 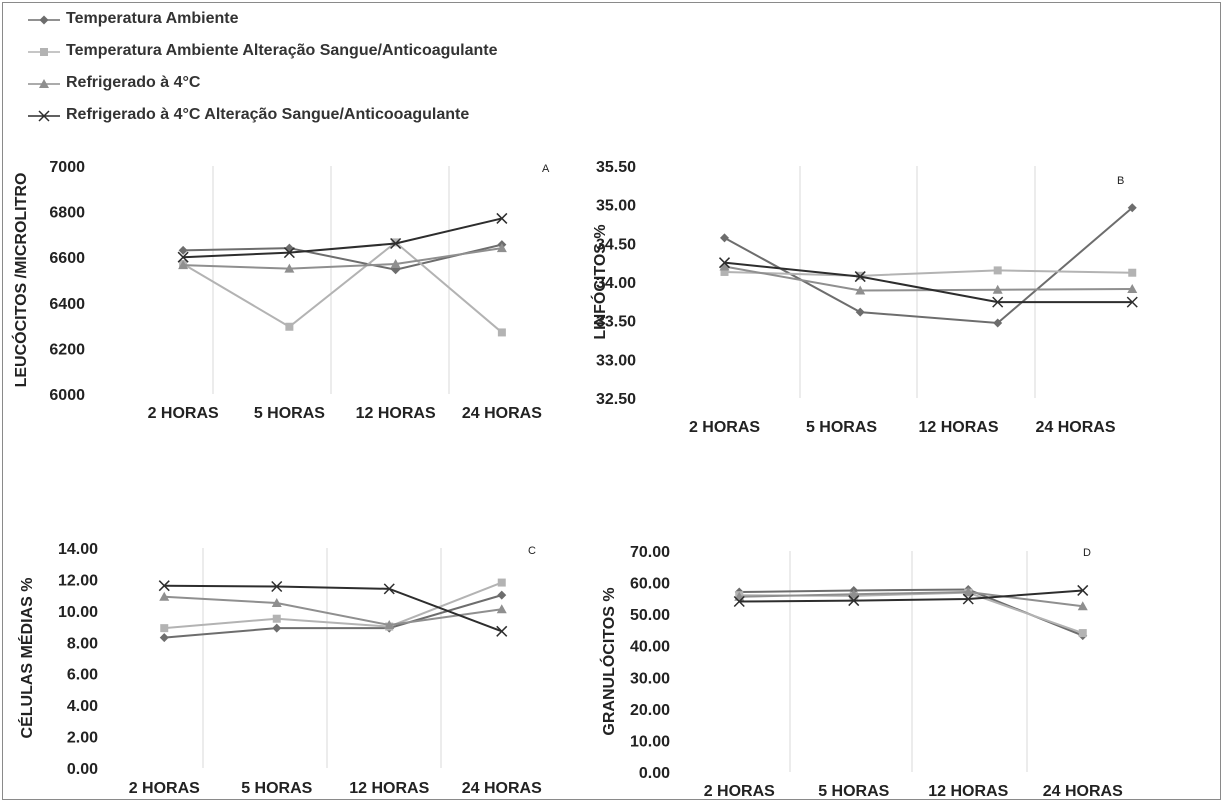 What do you see at coordinates (608, 661) in the screenshot?
I see `y-axis-label: GRANULÓCITOS %` at bounding box center [608, 661].